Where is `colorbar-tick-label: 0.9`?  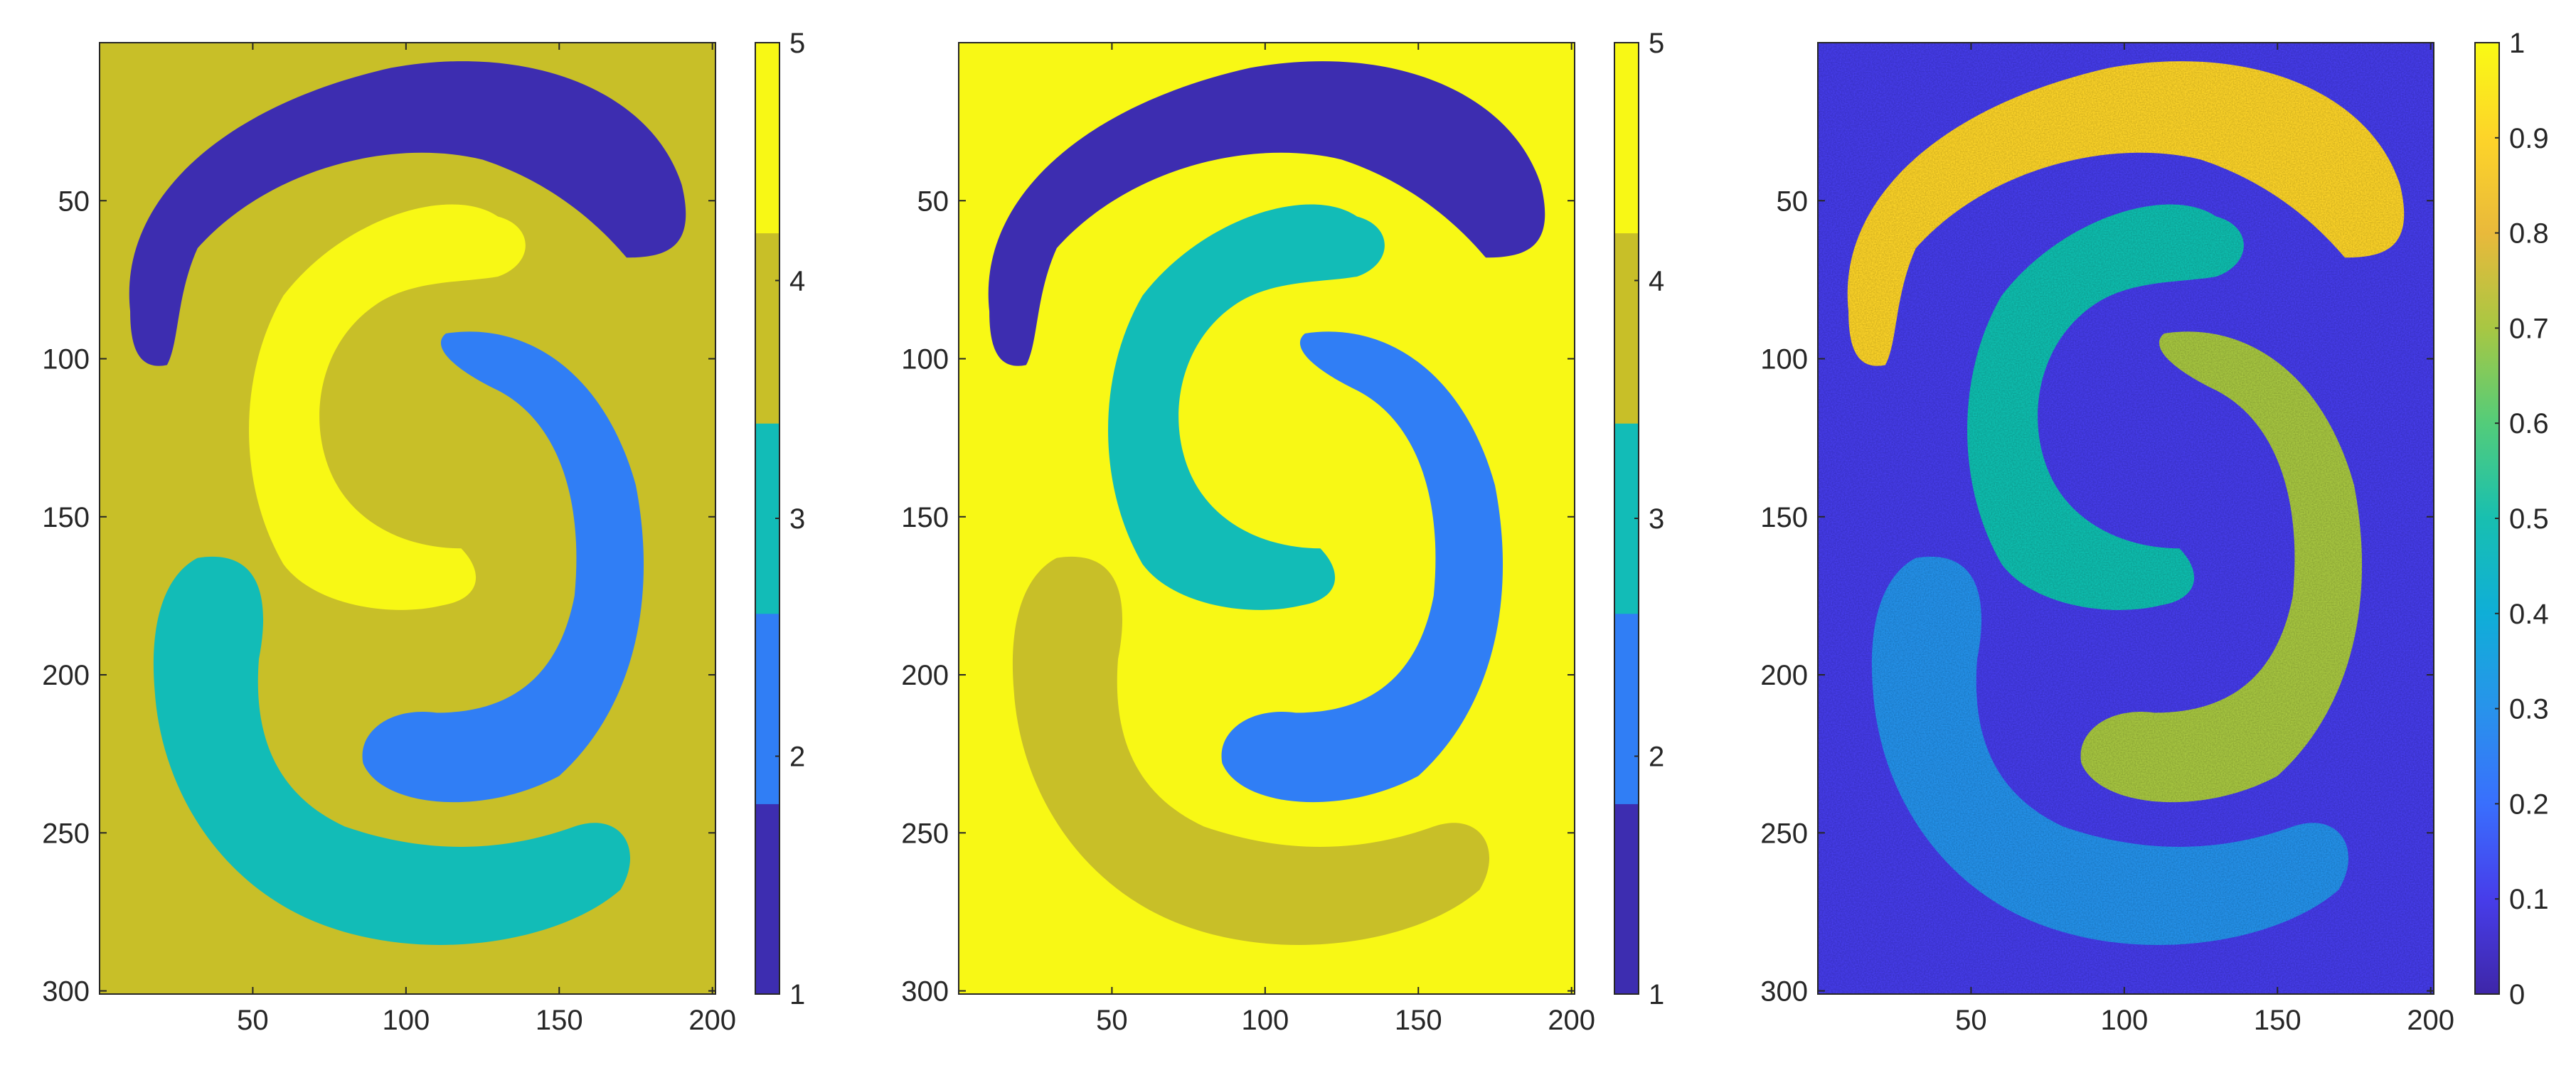
colorbar-tick-label: 0.9 is located at coordinates (2529, 138).